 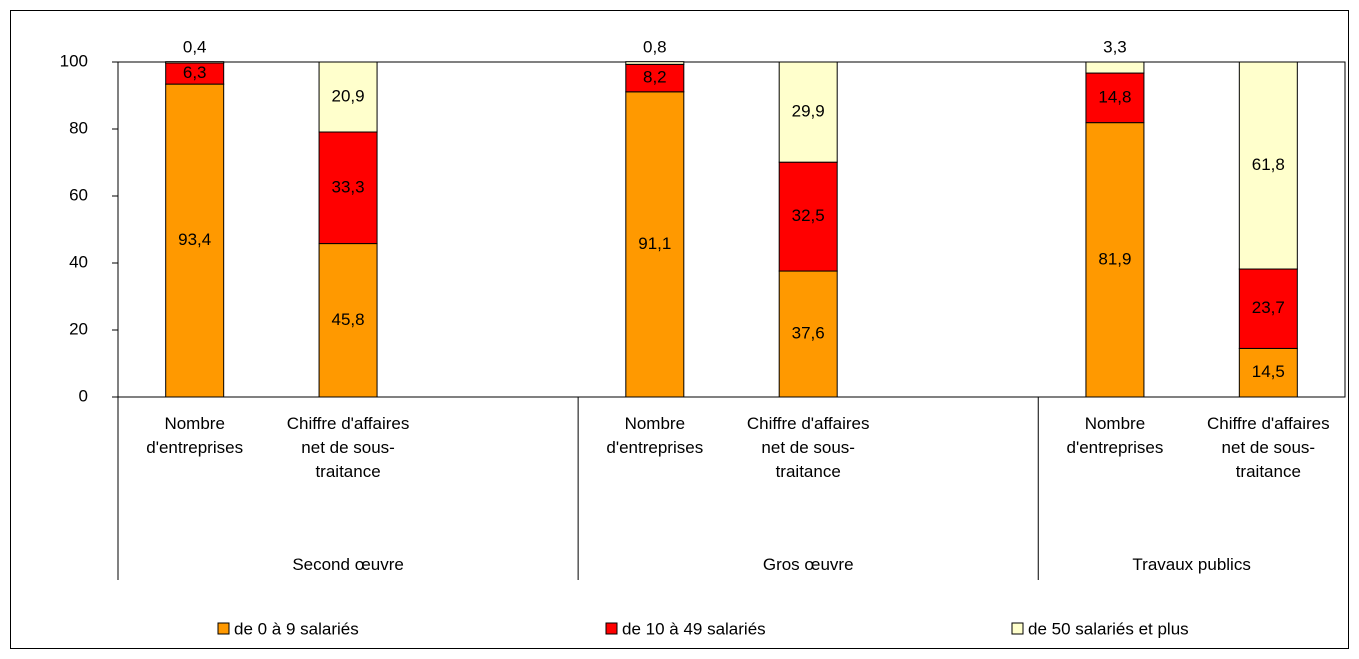 I want to click on value-label: 61,8, so click(x=1268, y=164).